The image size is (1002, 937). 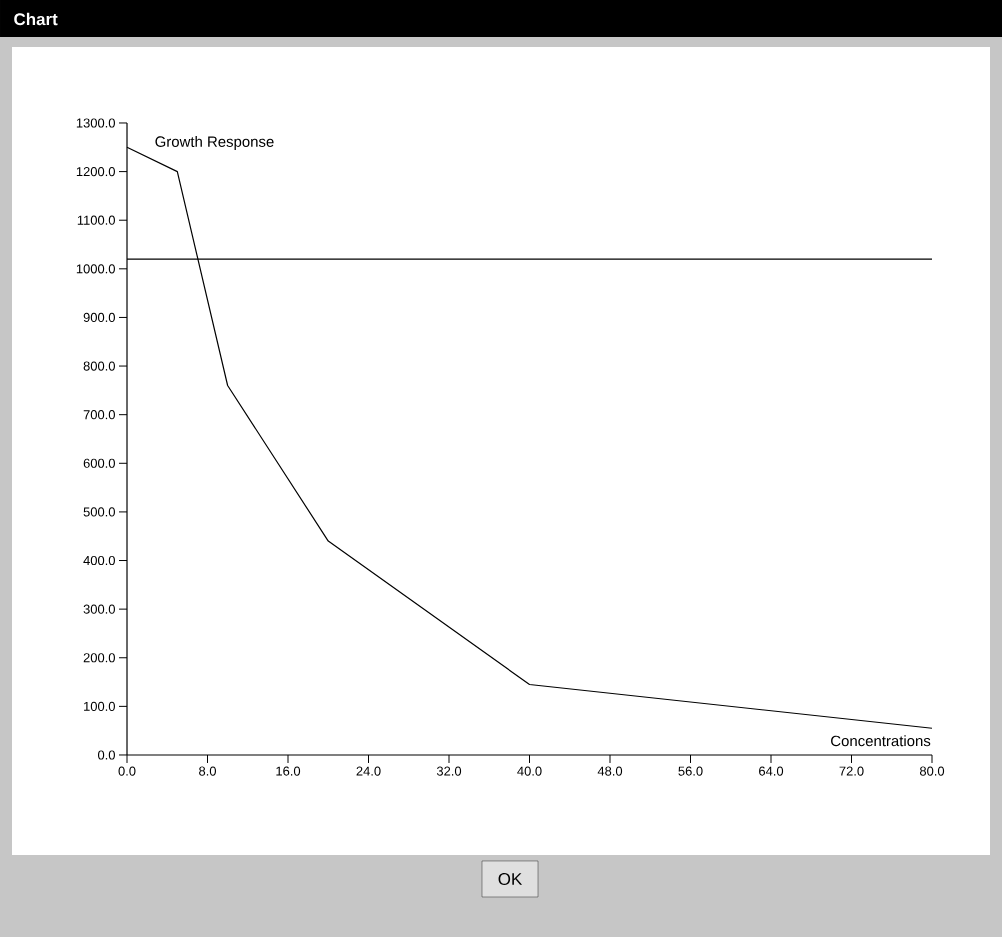 What do you see at coordinates (288, 771) in the screenshot?
I see `x-tick-label: 16.0` at bounding box center [288, 771].